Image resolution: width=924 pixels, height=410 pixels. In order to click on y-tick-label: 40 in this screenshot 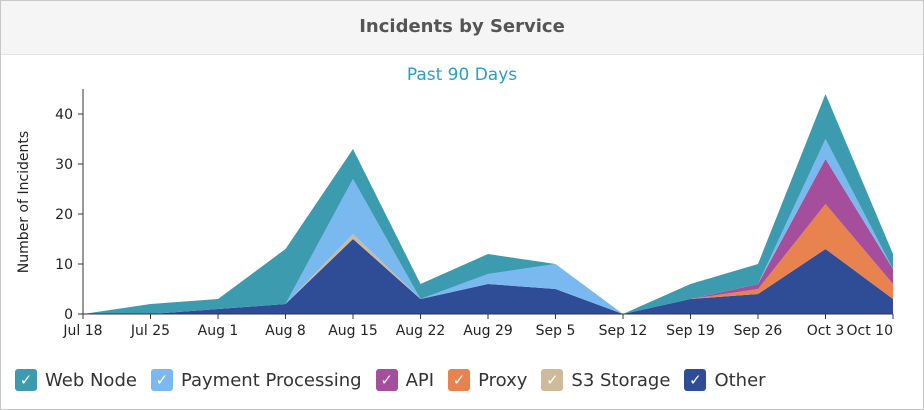, I will do `click(64, 115)`.